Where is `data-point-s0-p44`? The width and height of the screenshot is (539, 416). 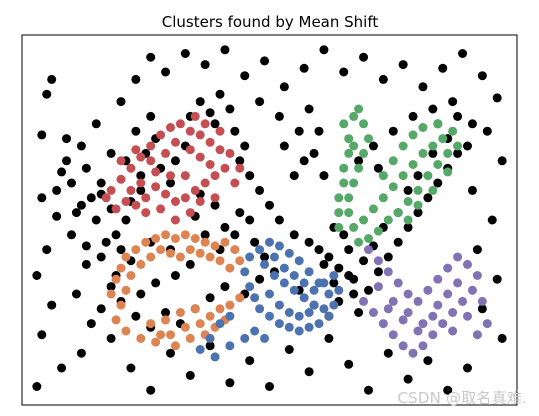 data-point-s0-p44 is located at coordinates (502, 161).